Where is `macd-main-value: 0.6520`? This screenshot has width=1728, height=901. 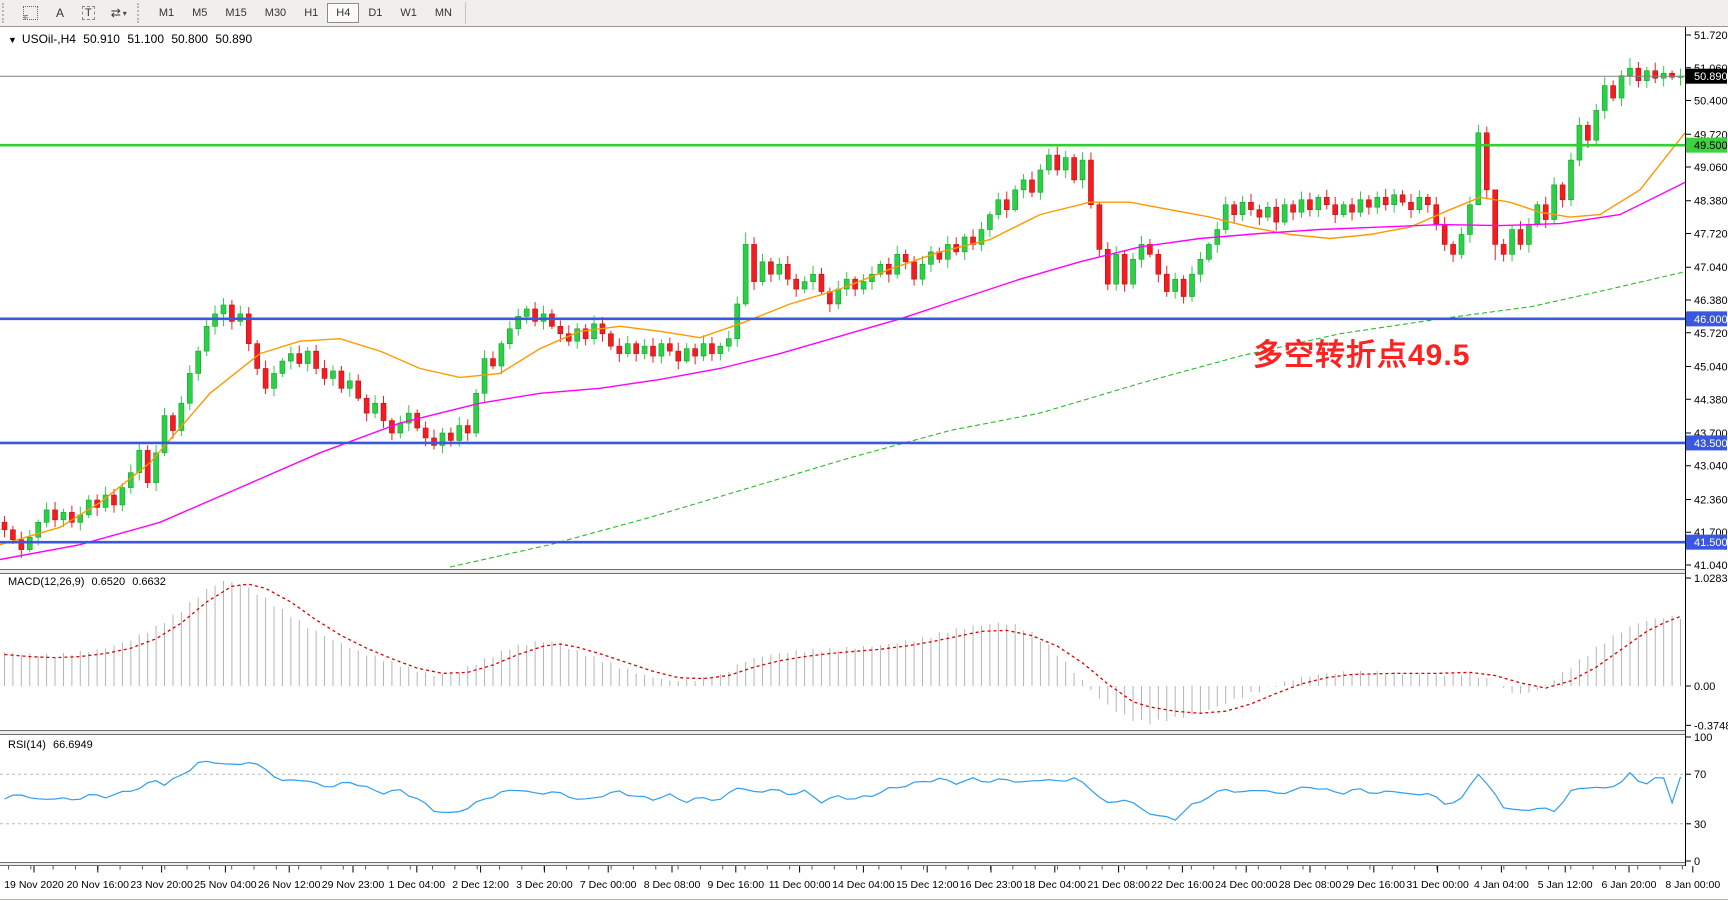
macd-main-value: 0.6520 is located at coordinates (108, 582).